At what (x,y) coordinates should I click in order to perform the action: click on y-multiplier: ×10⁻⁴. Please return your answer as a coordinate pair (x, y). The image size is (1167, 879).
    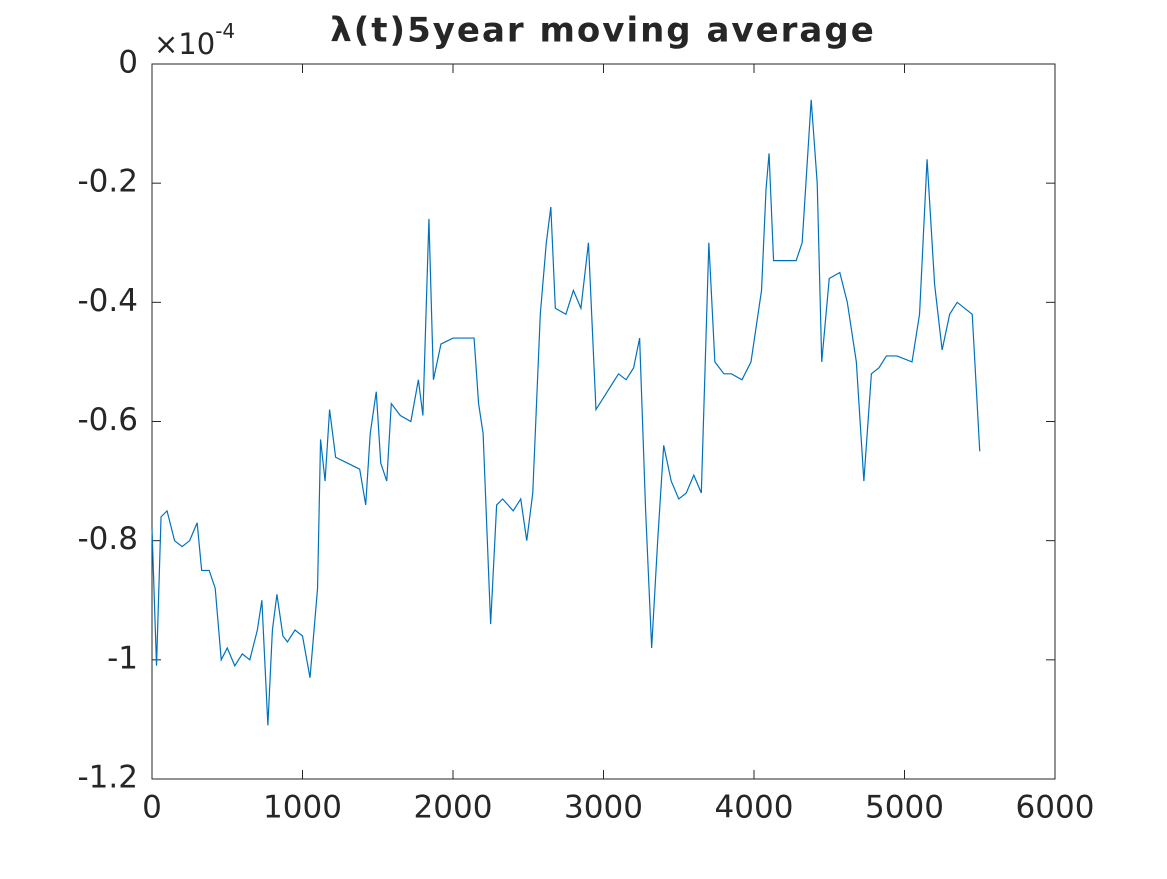
    Looking at the image, I should click on (194, 40).